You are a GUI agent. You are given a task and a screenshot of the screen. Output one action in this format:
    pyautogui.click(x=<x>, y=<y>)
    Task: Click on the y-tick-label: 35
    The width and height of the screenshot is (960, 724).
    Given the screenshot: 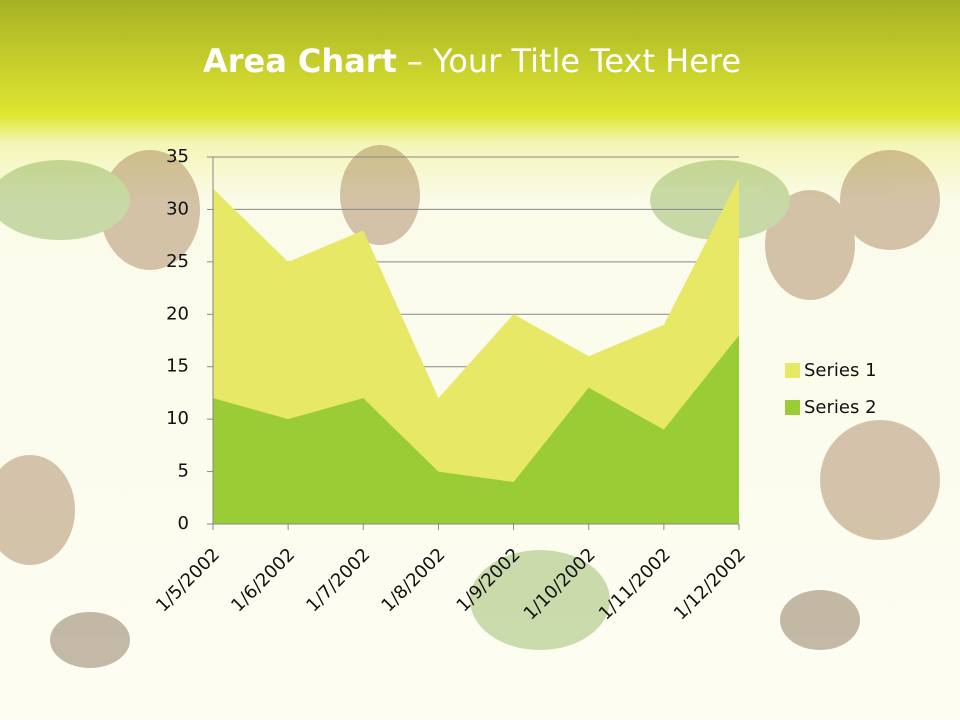 What is the action you would take?
    pyautogui.click(x=177, y=156)
    